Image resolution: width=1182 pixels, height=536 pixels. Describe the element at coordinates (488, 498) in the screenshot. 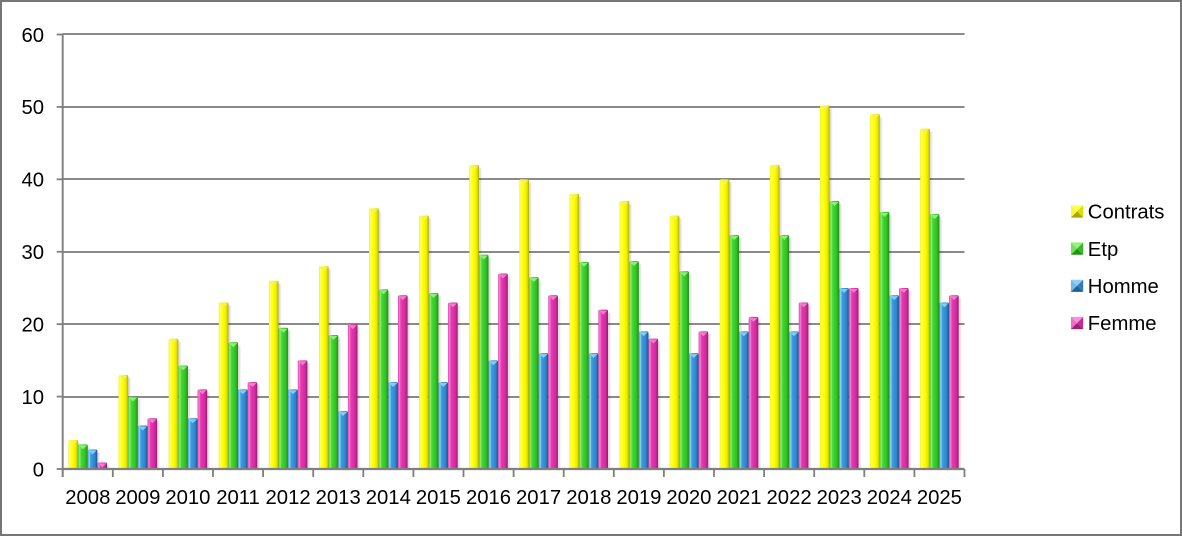

I see `svg-text: 2016` at that location.